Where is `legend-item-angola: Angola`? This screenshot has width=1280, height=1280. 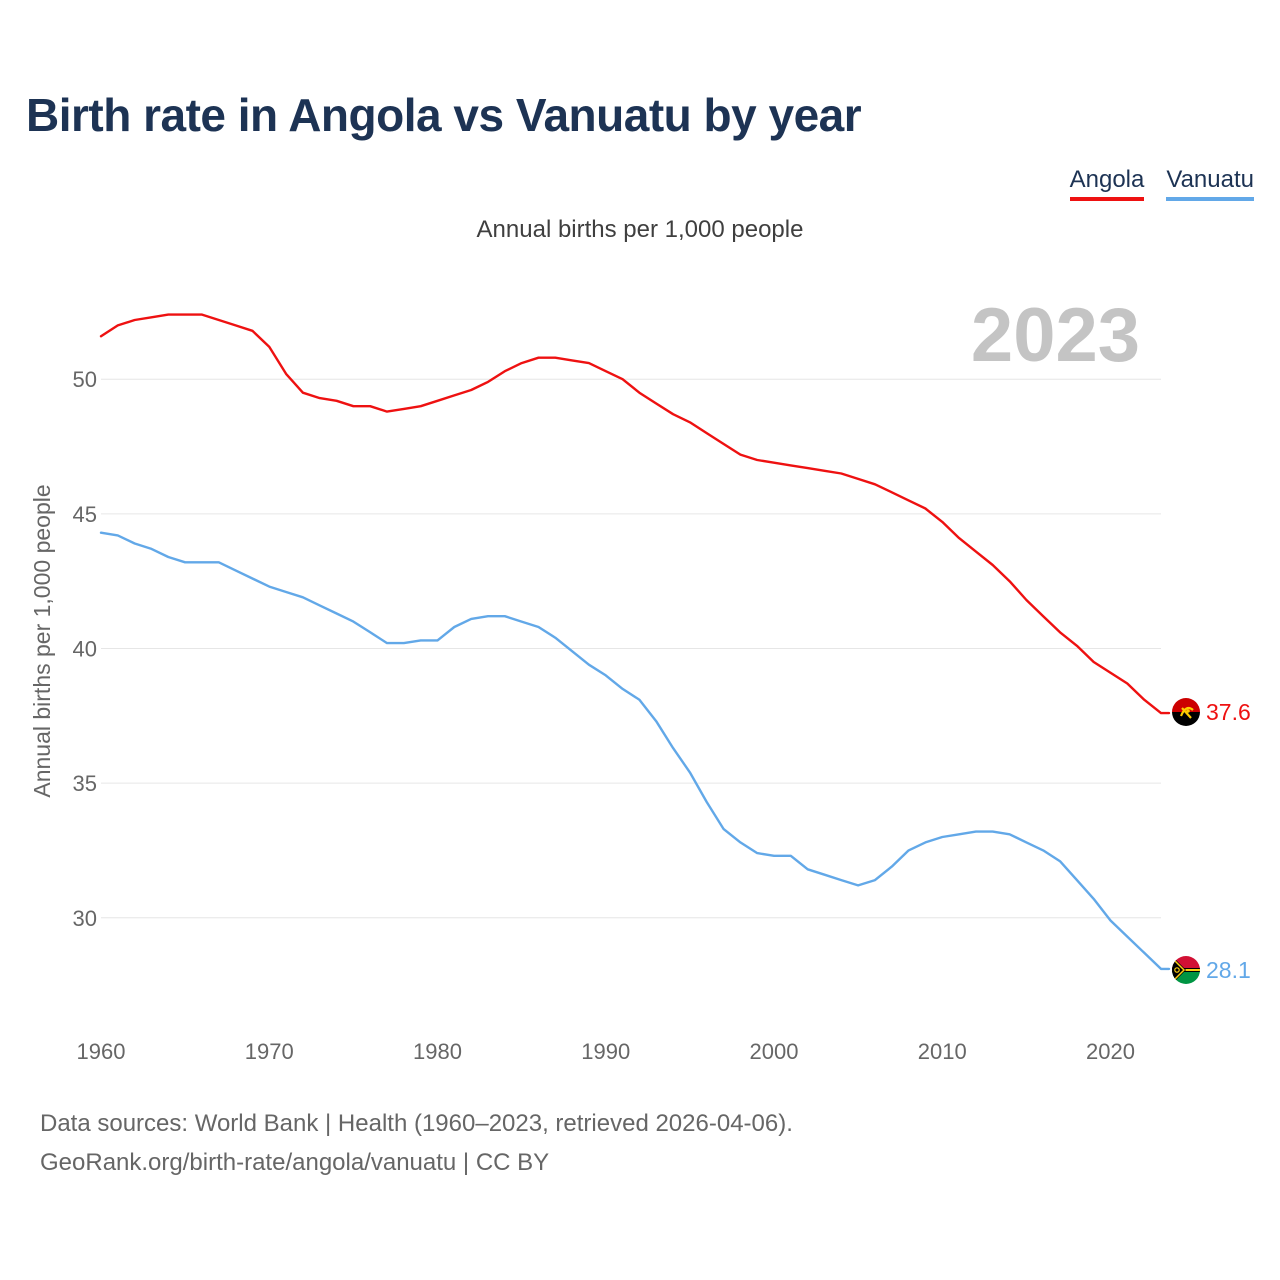
legend-item-angola: Angola is located at coordinates (1107, 183).